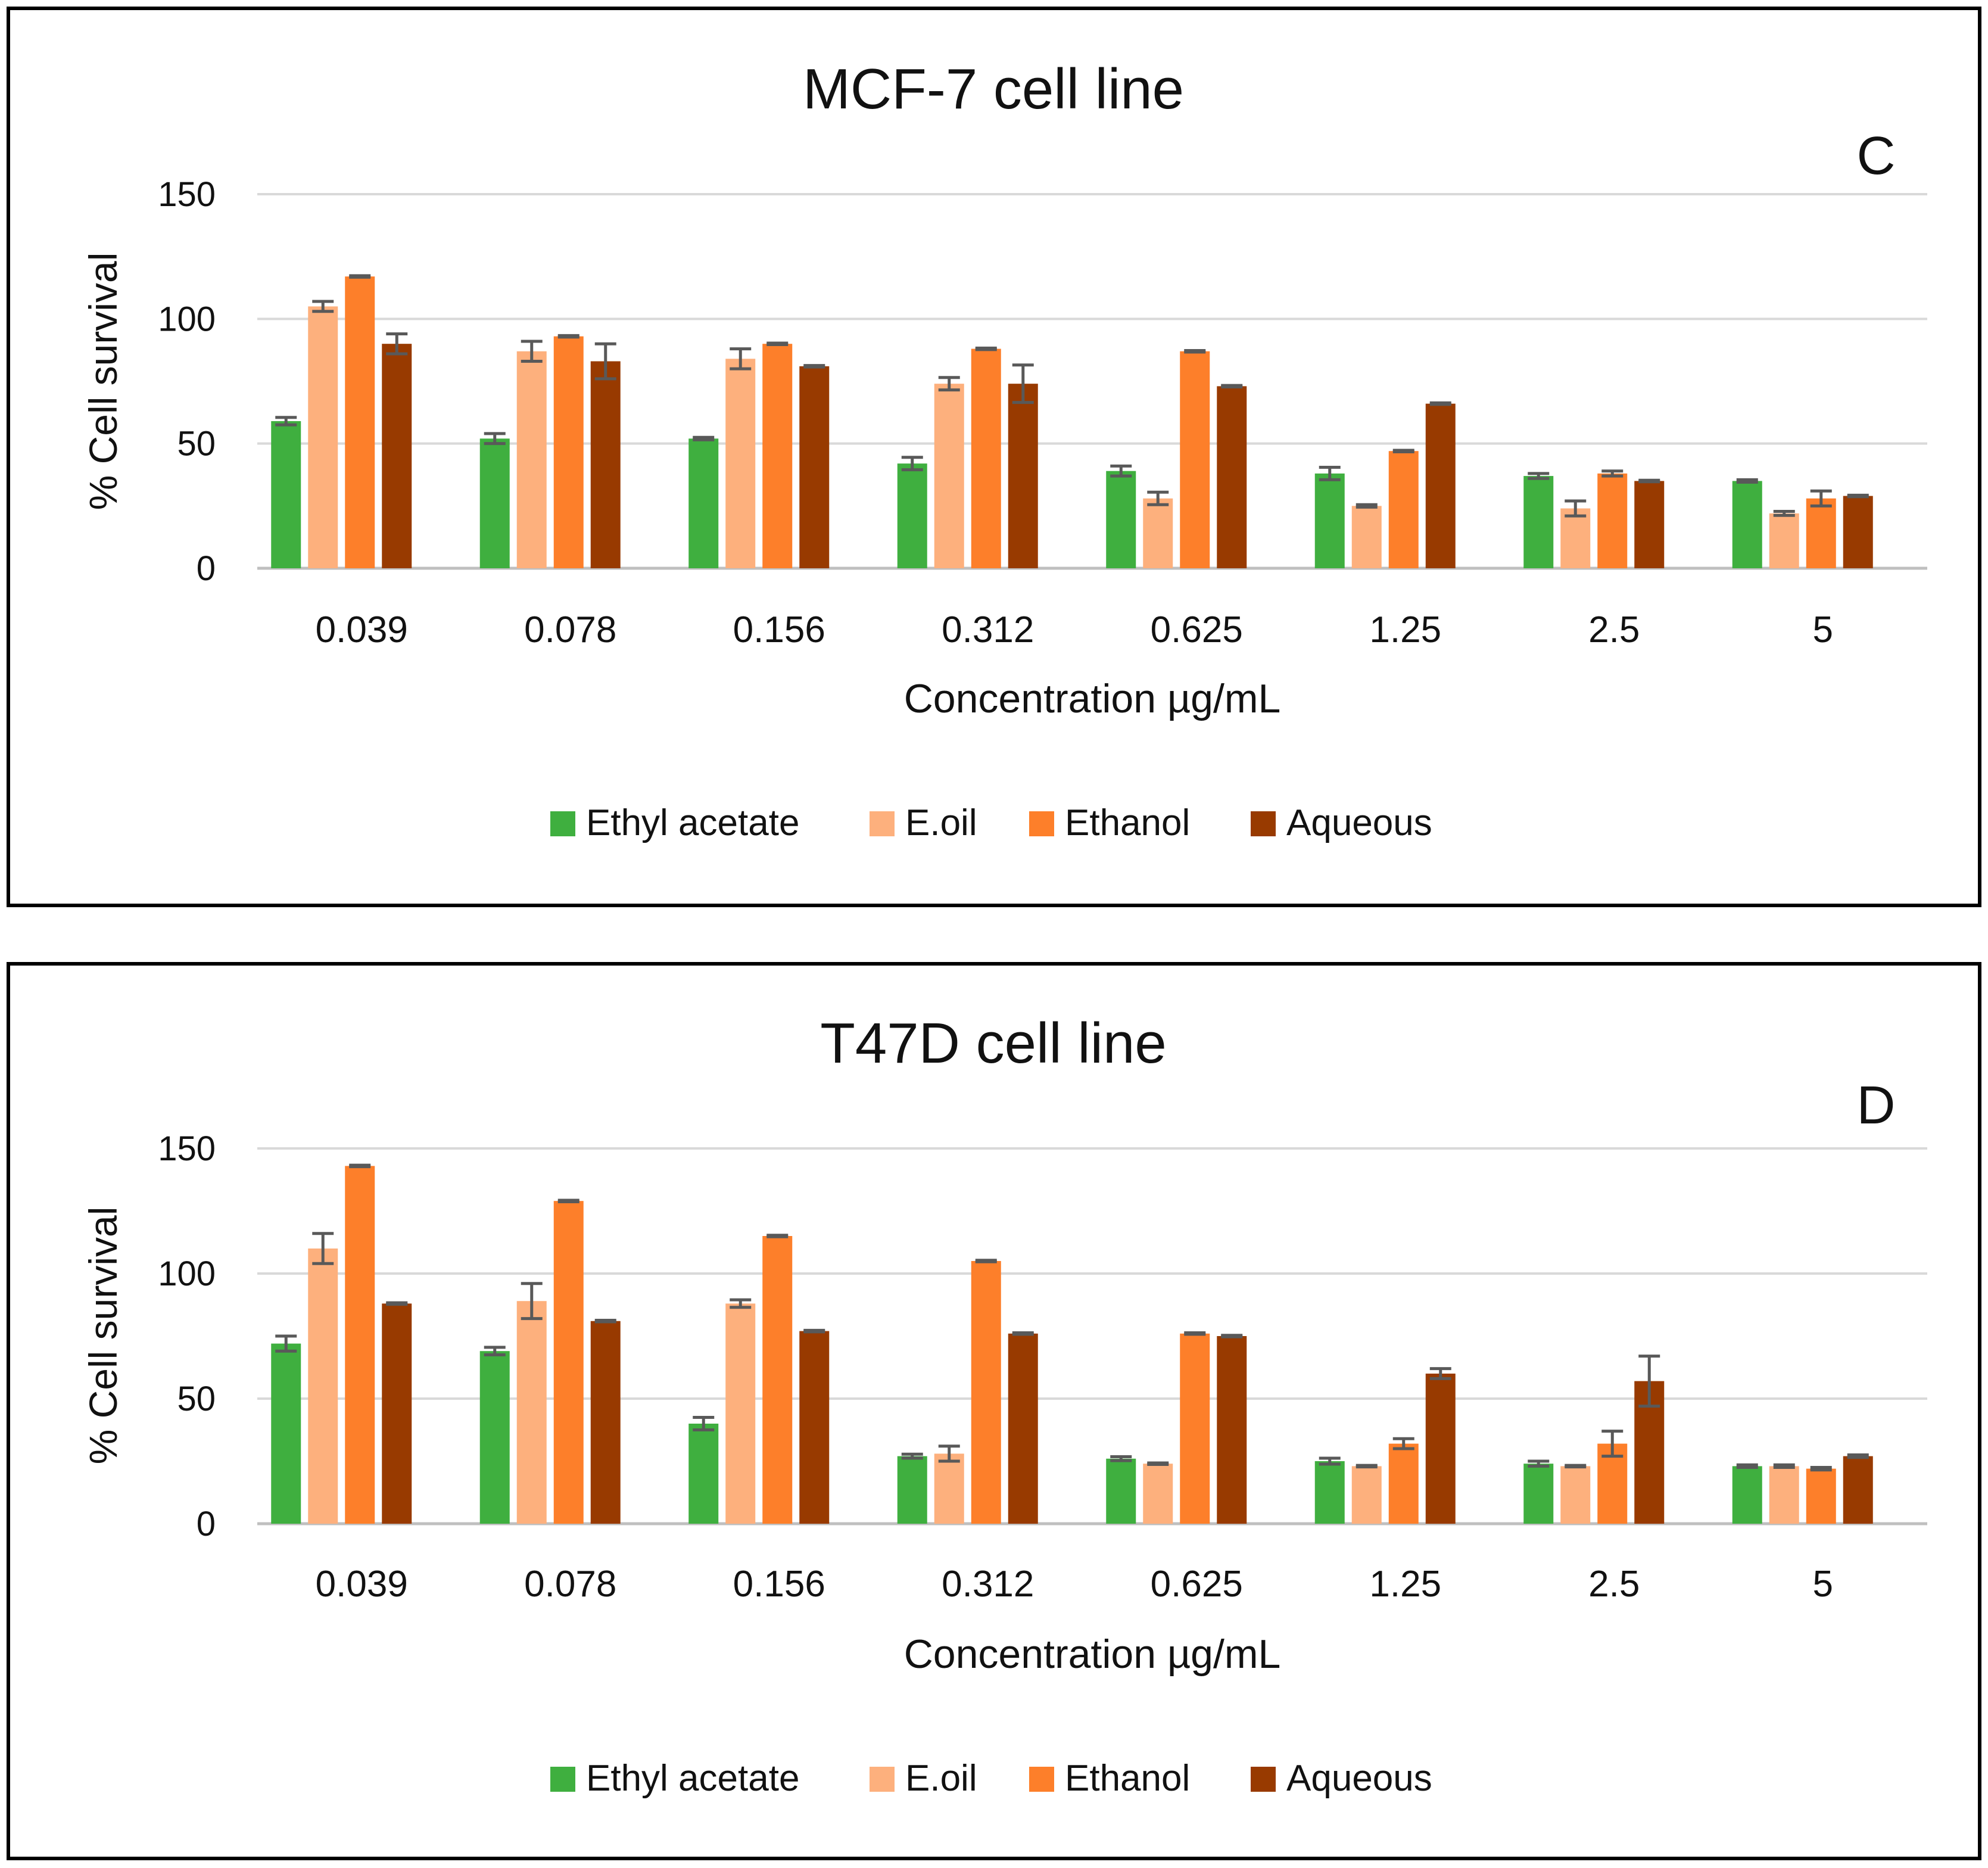 The image size is (1988, 1868). Describe the element at coordinates (187, 319) in the screenshot. I see `y-tick-label: 100` at that location.